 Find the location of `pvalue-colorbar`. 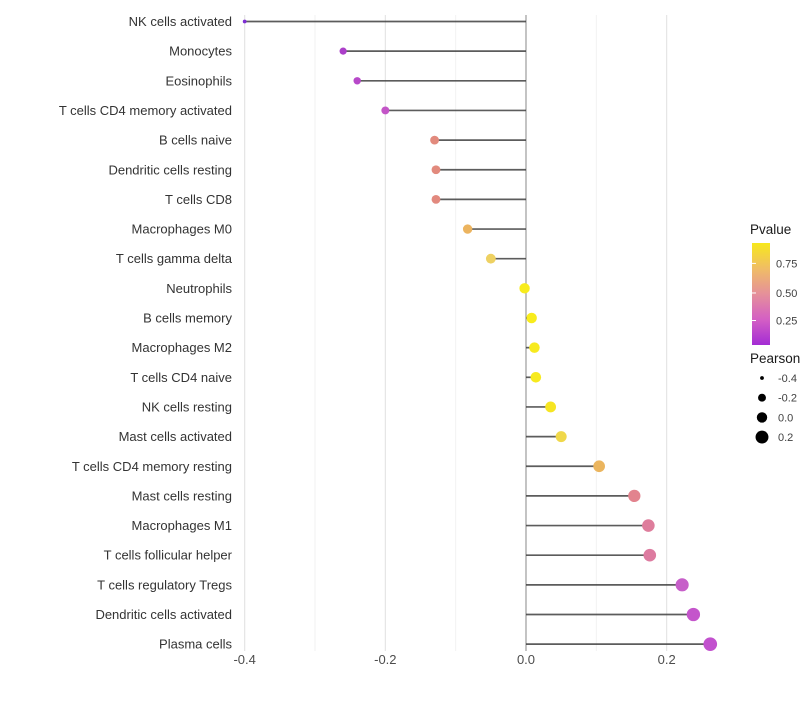

pvalue-colorbar is located at coordinates (761, 294).